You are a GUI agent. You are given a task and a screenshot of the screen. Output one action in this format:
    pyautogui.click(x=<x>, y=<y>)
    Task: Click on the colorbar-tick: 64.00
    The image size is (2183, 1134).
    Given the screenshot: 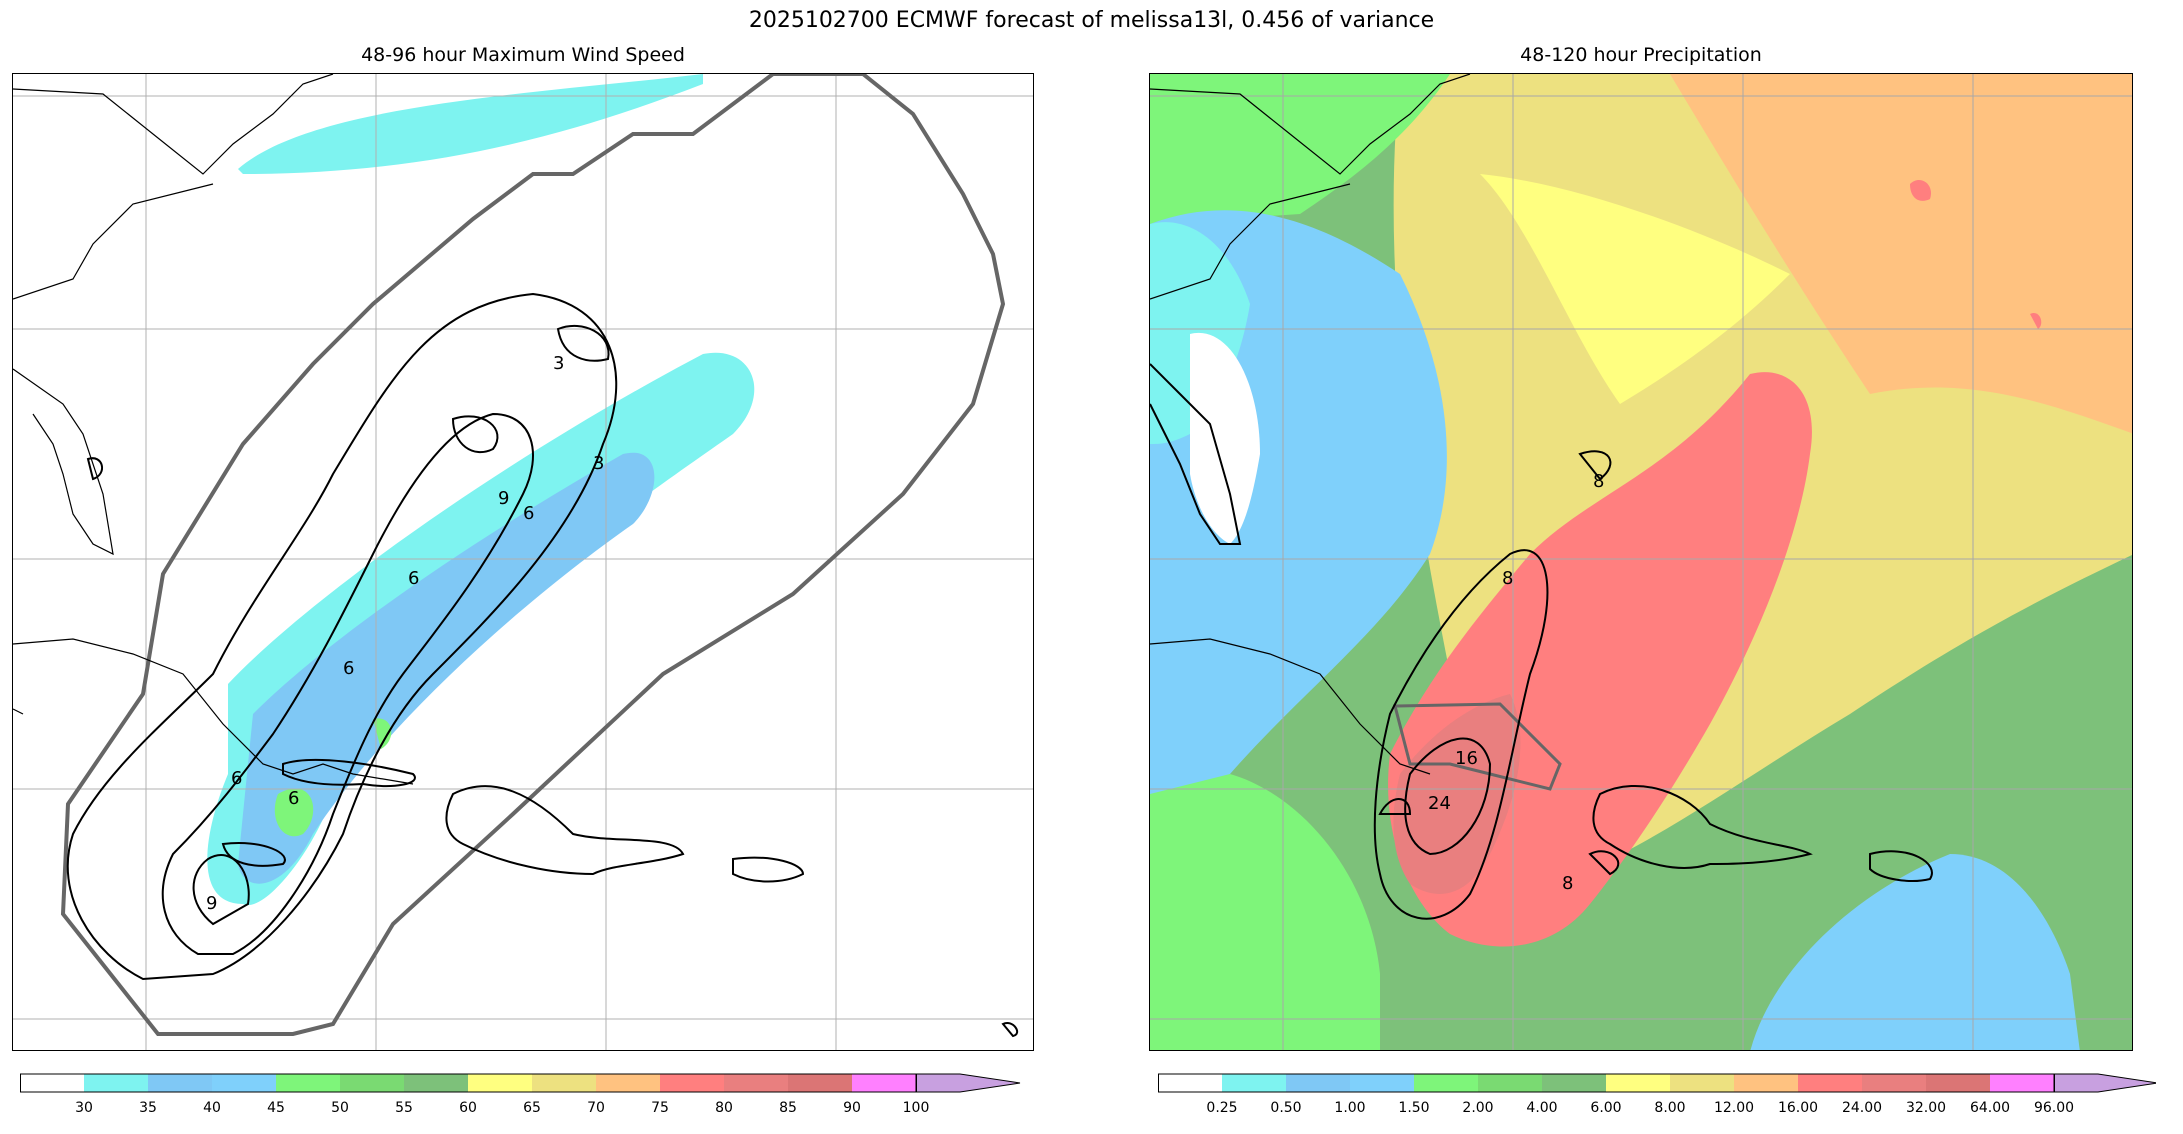 What is the action you would take?
    pyautogui.click(x=1990, y=1108)
    